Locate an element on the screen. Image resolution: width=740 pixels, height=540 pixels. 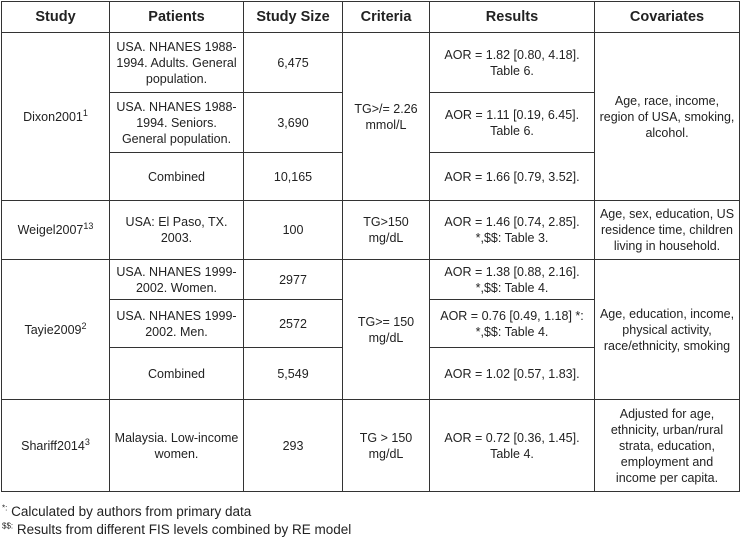
criteria-cell: TG>/= 2.26 mmol/L is located at coordinates (386, 116).